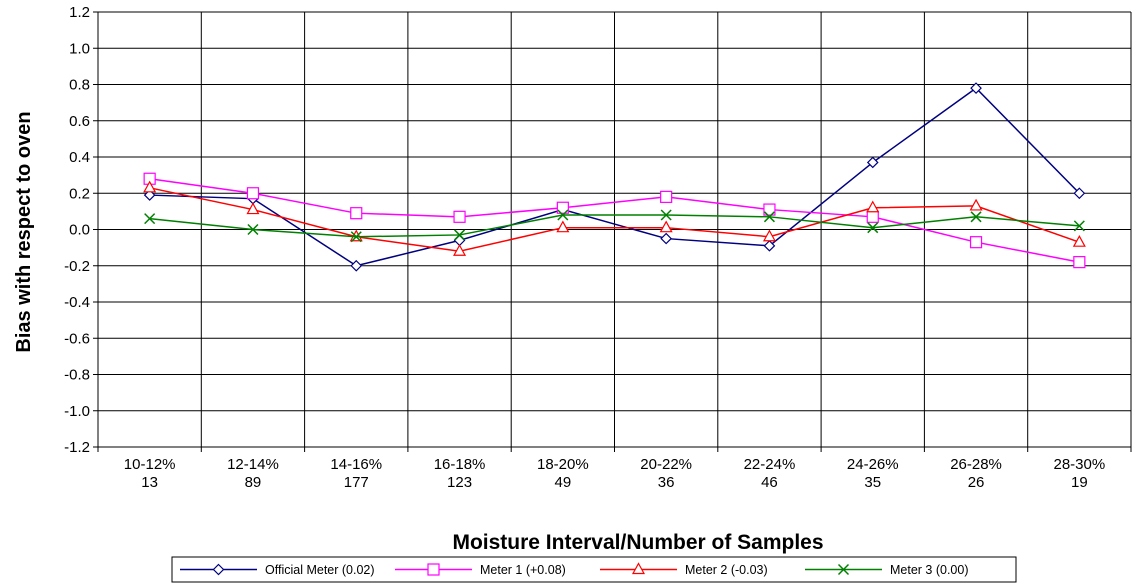 Image resolution: width=1133 pixels, height=585 pixels. Describe the element at coordinates (726, 570) in the screenshot. I see `legend-label: Meter 2 (-0.03)` at that location.